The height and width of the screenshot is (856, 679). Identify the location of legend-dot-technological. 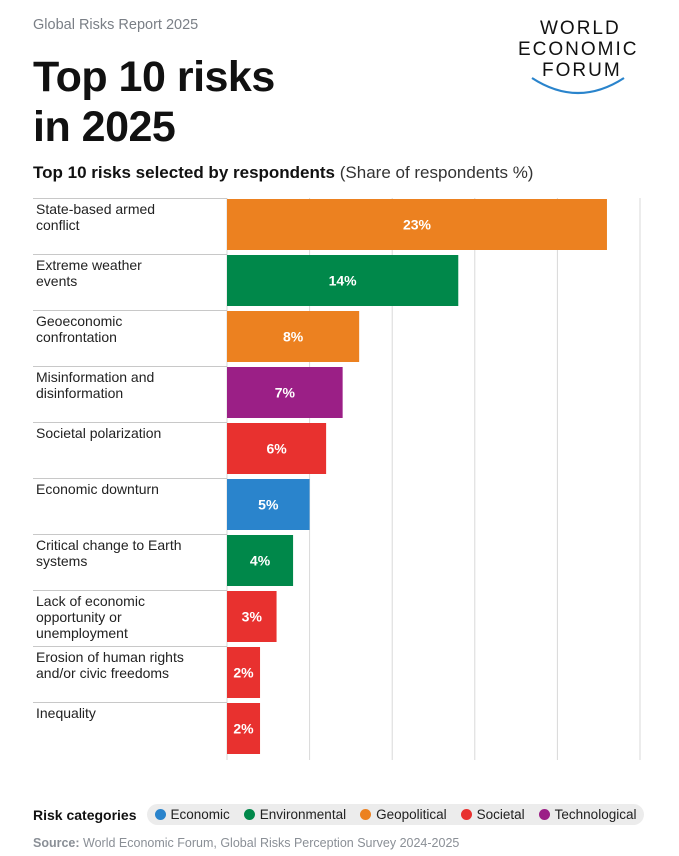
(544, 814).